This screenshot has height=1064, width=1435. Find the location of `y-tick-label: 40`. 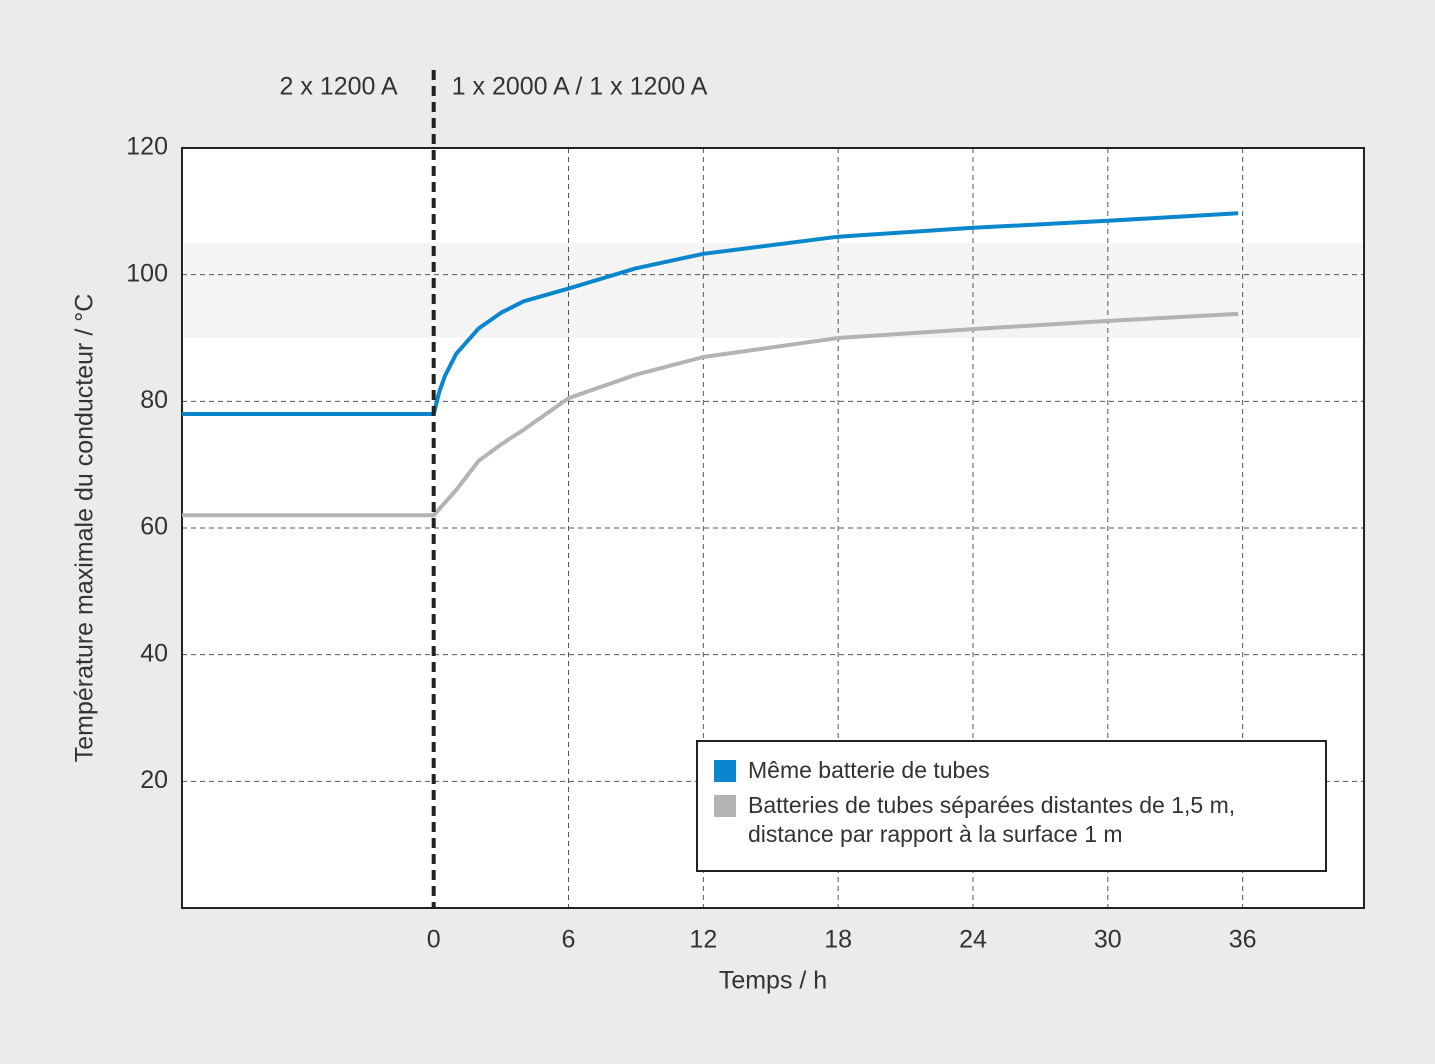

y-tick-label: 40 is located at coordinates (154, 653).